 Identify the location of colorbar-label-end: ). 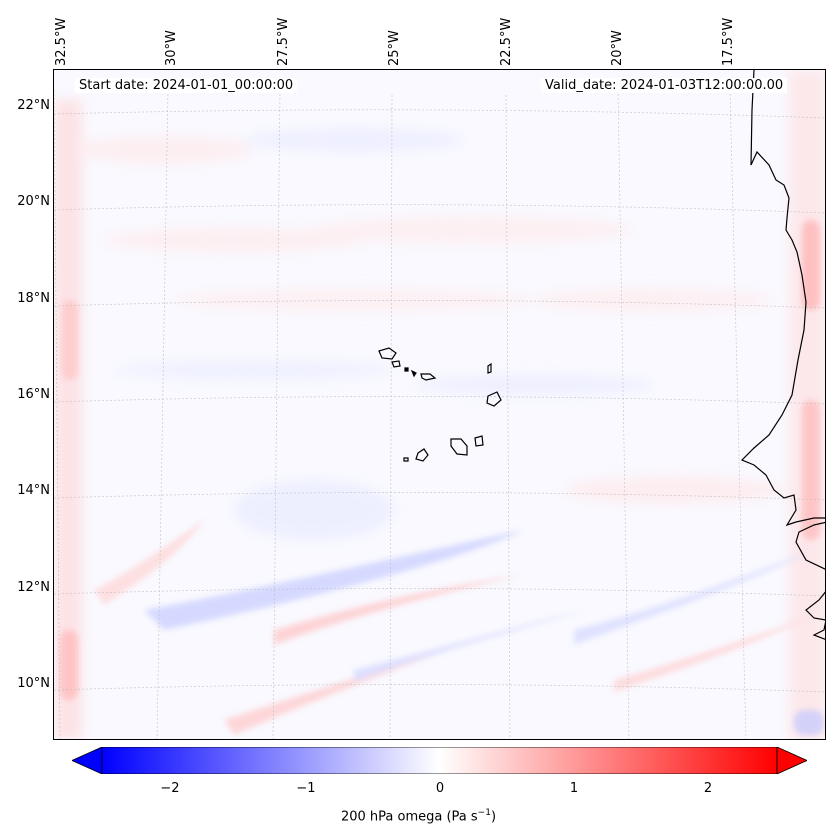
(493, 817).